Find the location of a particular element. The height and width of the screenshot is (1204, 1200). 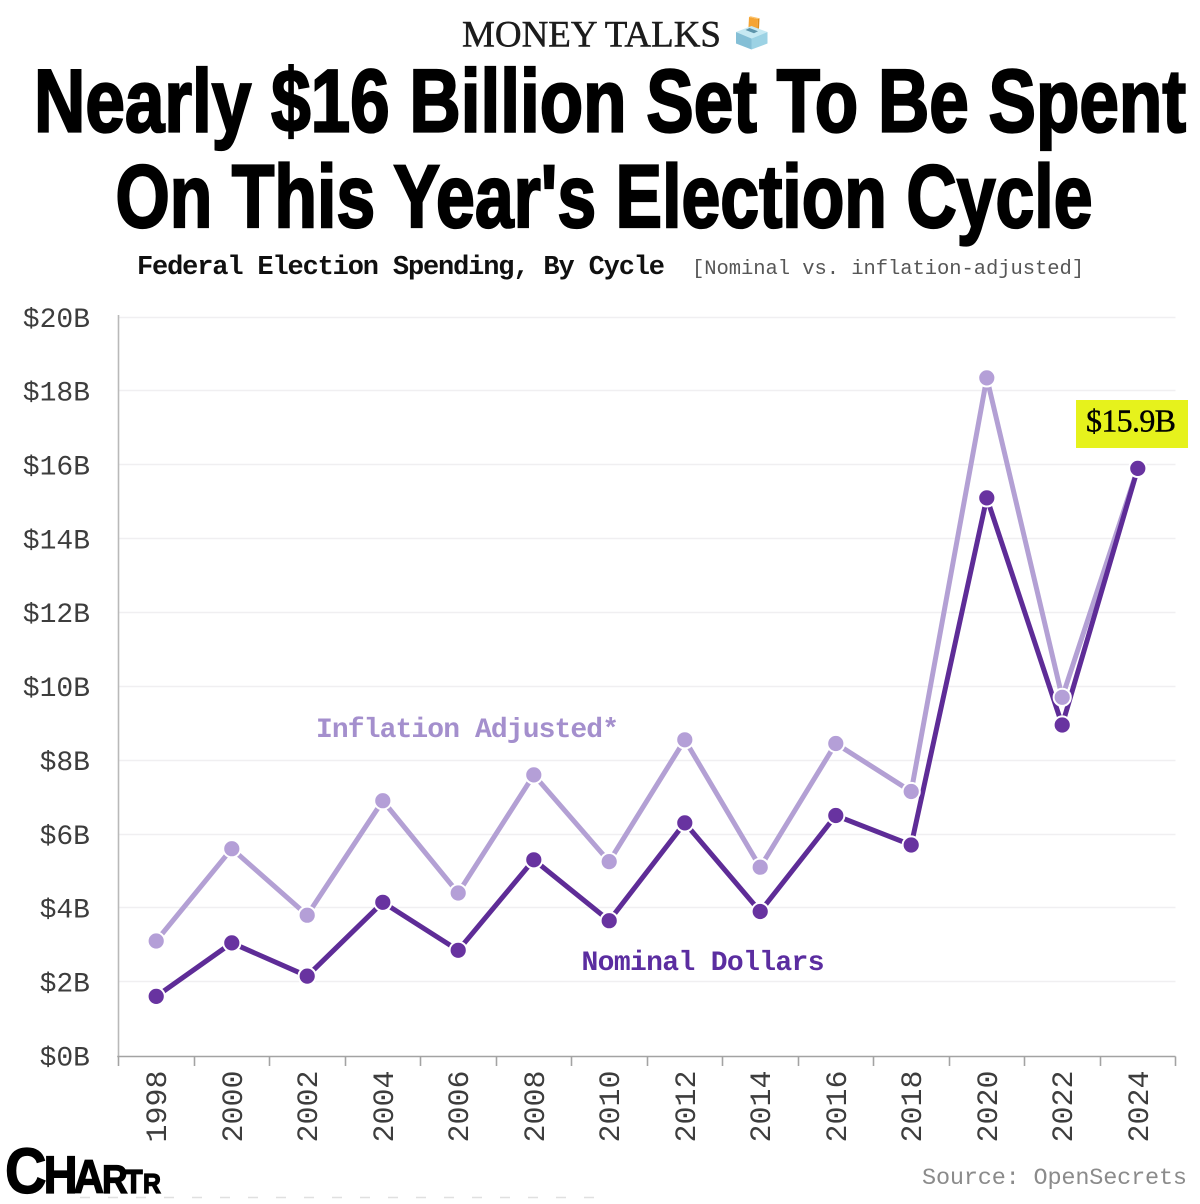

svg-text: $0B is located at coordinates (65, 1058).